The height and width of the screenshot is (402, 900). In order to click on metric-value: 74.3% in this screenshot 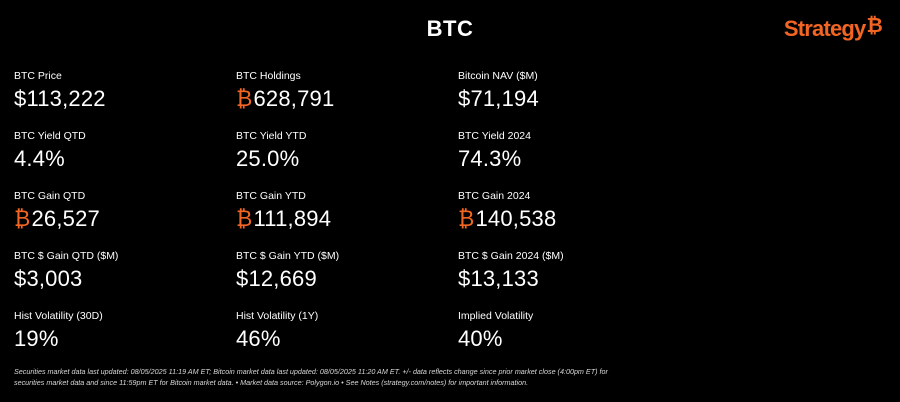, I will do `click(563, 159)`.